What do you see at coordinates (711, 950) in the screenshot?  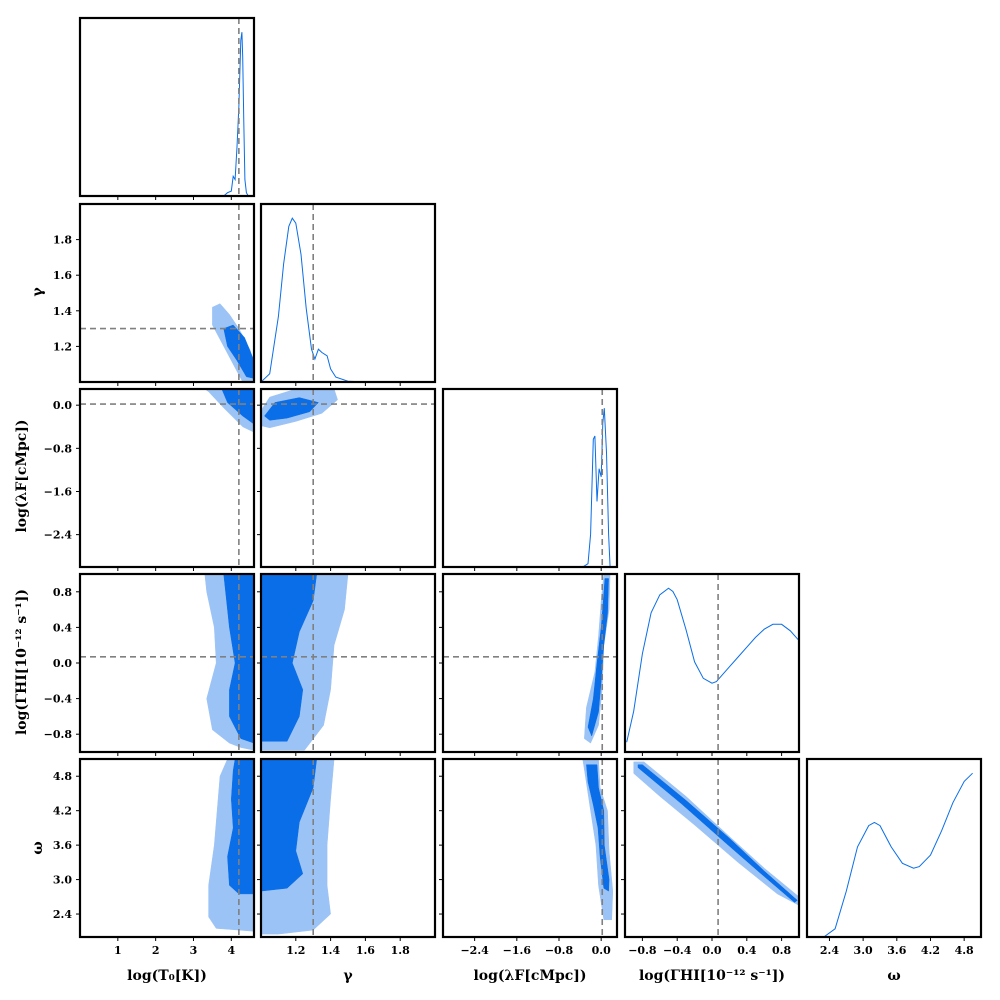 I see `x-tick-label: 0.0` at bounding box center [711, 950].